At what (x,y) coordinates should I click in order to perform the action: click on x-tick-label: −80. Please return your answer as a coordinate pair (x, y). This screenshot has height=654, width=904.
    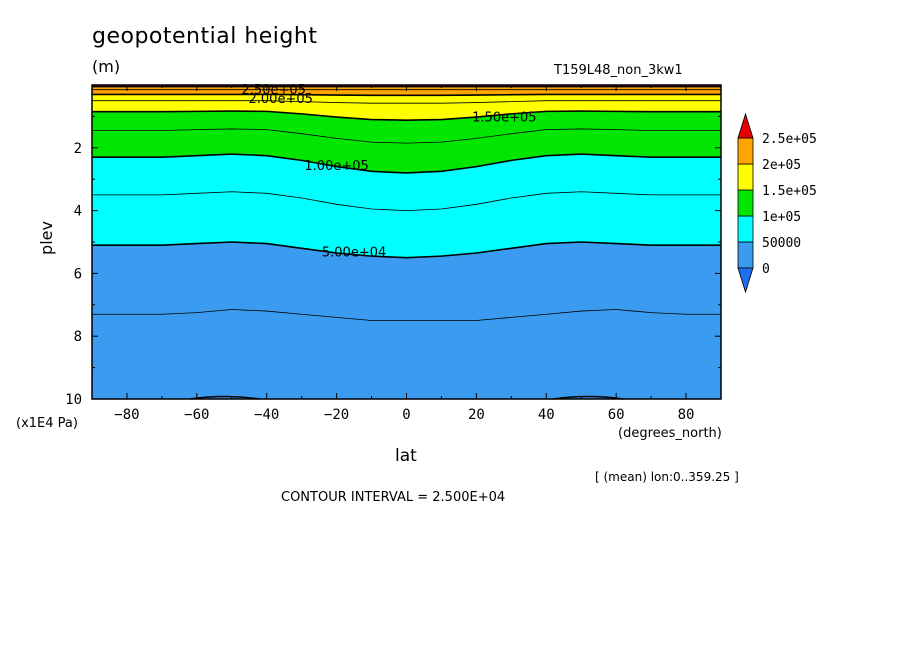
    Looking at the image, I should click on (126, 415).